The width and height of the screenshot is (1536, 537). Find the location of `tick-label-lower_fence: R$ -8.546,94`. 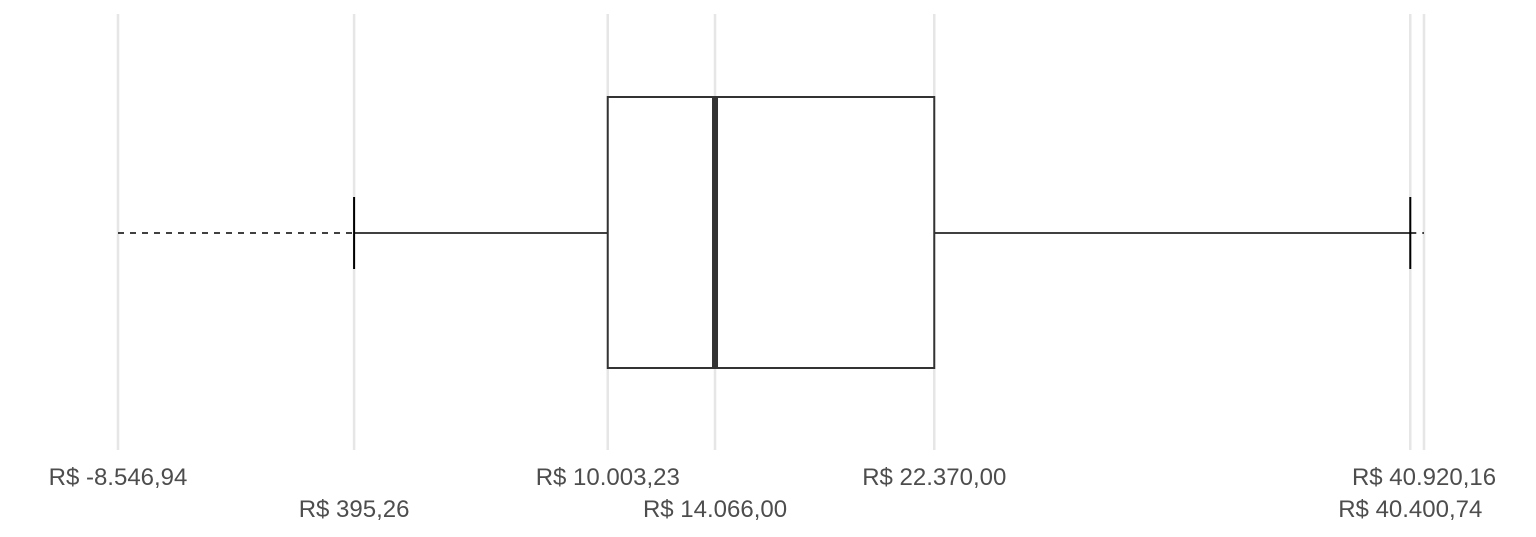

tick-label-lower_fence: R$ -8.546,94 is located at coordinates (118, 477).